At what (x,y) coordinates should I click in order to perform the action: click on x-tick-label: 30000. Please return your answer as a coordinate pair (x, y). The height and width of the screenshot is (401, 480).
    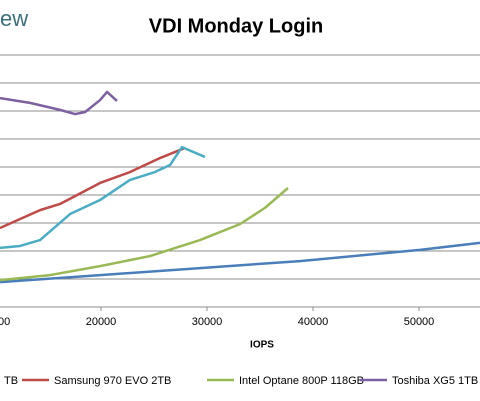
    Looking at the image, I should click on (207, 322).